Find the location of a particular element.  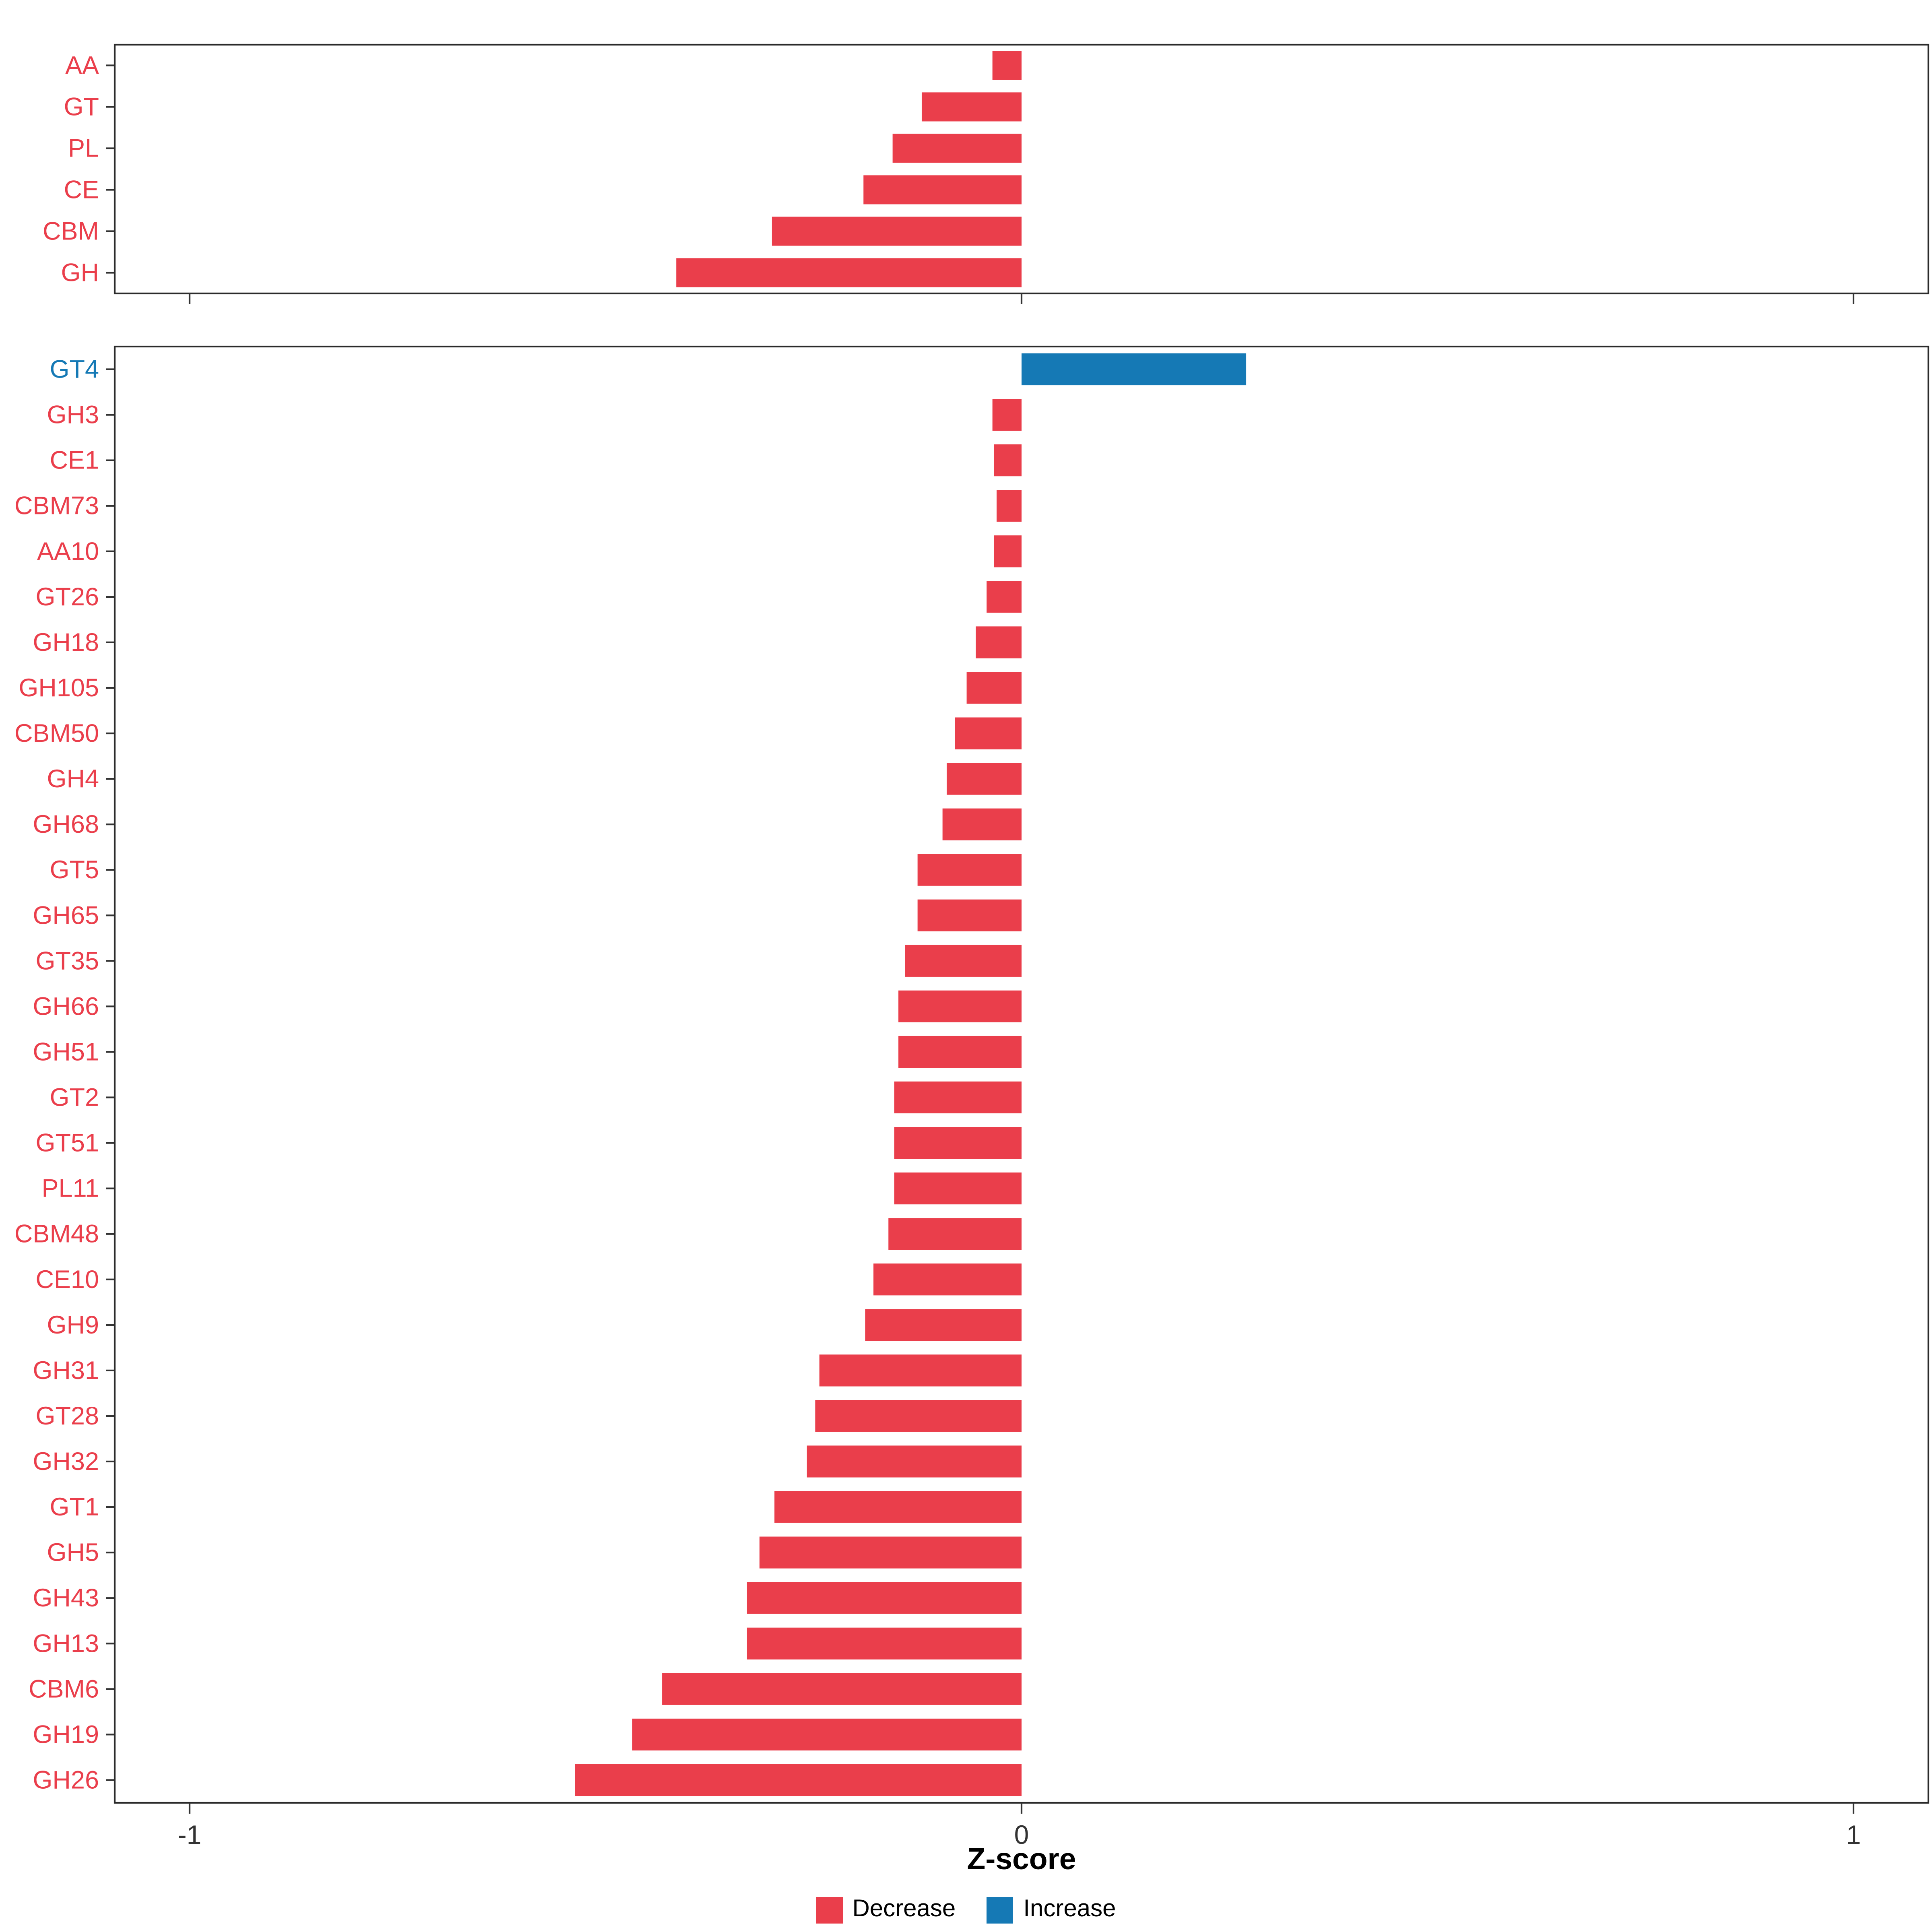

bar-GH5 is located at coordinates (890, 1552).